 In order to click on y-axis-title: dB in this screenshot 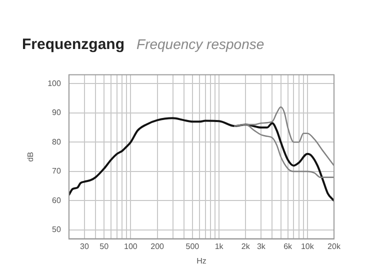, I will do `click(31, 157)`.